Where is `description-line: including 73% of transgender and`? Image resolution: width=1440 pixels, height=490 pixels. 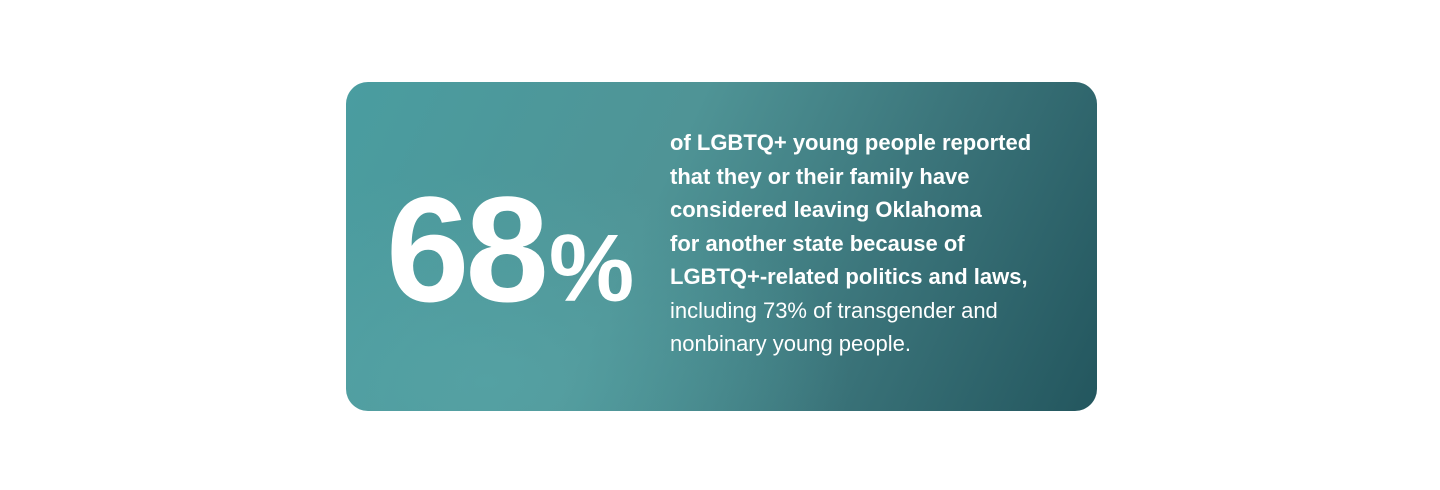 description-line: including 73% of transgender and is located at coordinates (834, 310).